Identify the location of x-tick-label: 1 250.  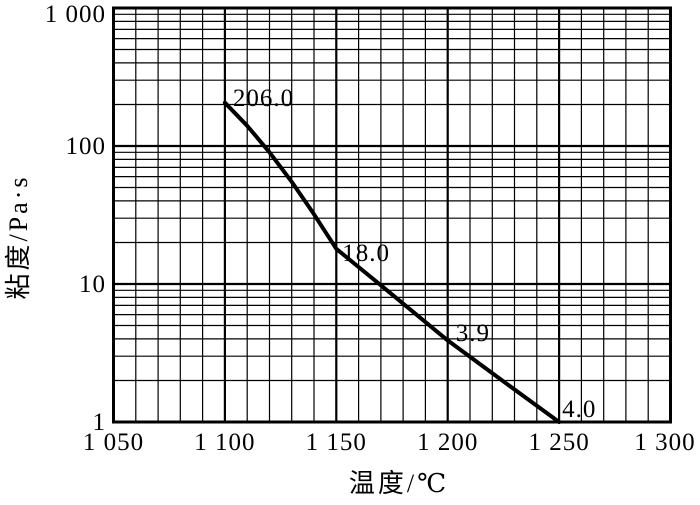
(559, 442).